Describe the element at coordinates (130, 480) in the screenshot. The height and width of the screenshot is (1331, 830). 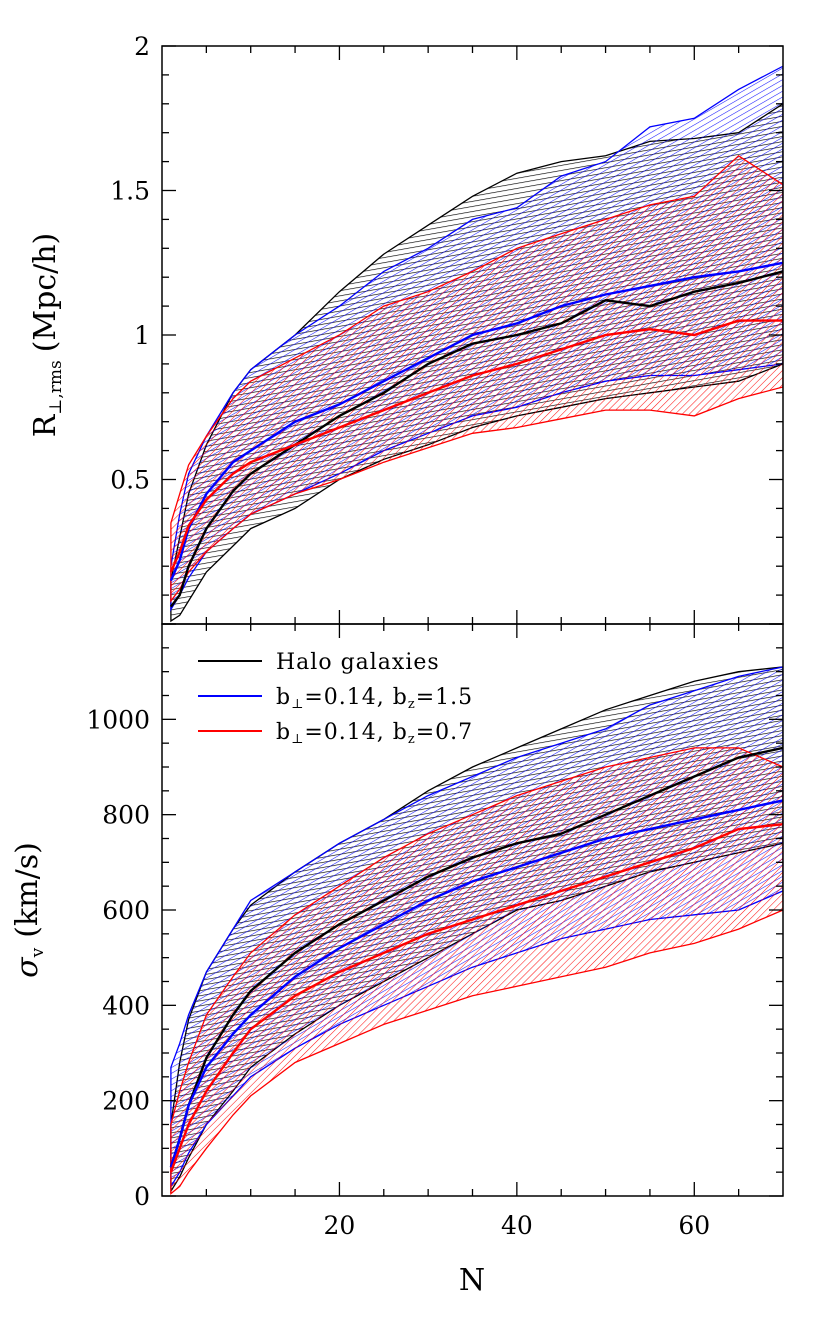
I see `top-ytick-label: 0.5` at that location.